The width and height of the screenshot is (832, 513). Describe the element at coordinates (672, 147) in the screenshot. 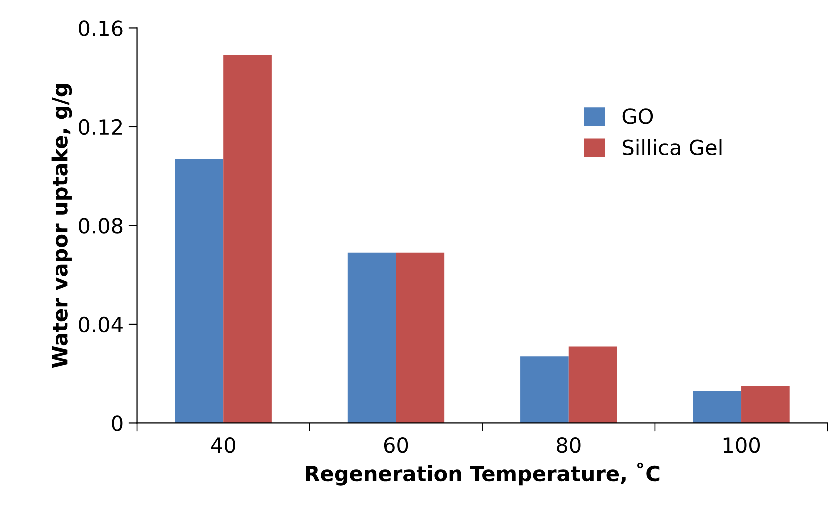

I see `legend-label: Sillica Gel` at that location.